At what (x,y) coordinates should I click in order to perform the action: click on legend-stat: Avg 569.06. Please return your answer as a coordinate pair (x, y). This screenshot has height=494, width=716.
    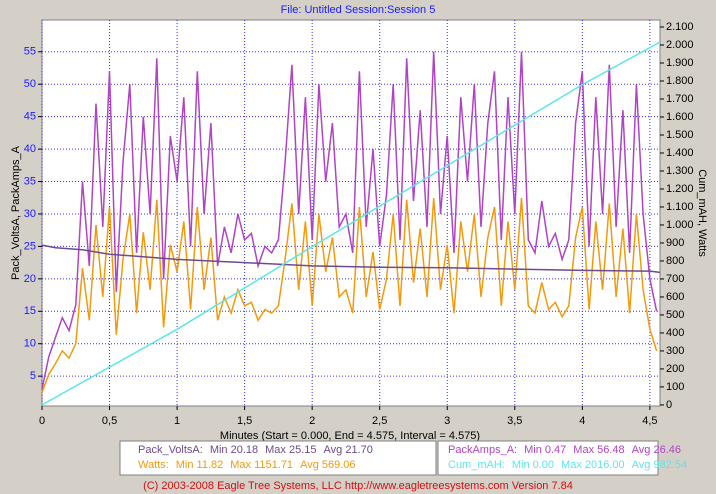
    Looking at the image, I should click on (327, 465).